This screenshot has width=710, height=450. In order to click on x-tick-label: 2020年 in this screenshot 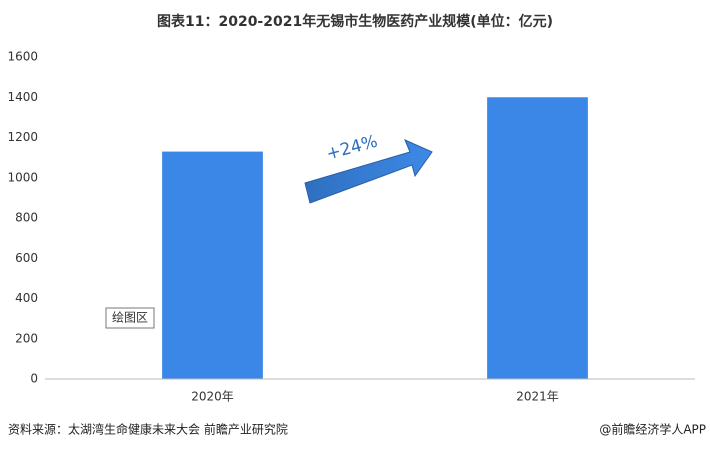, I will do `click(212, 397)`.